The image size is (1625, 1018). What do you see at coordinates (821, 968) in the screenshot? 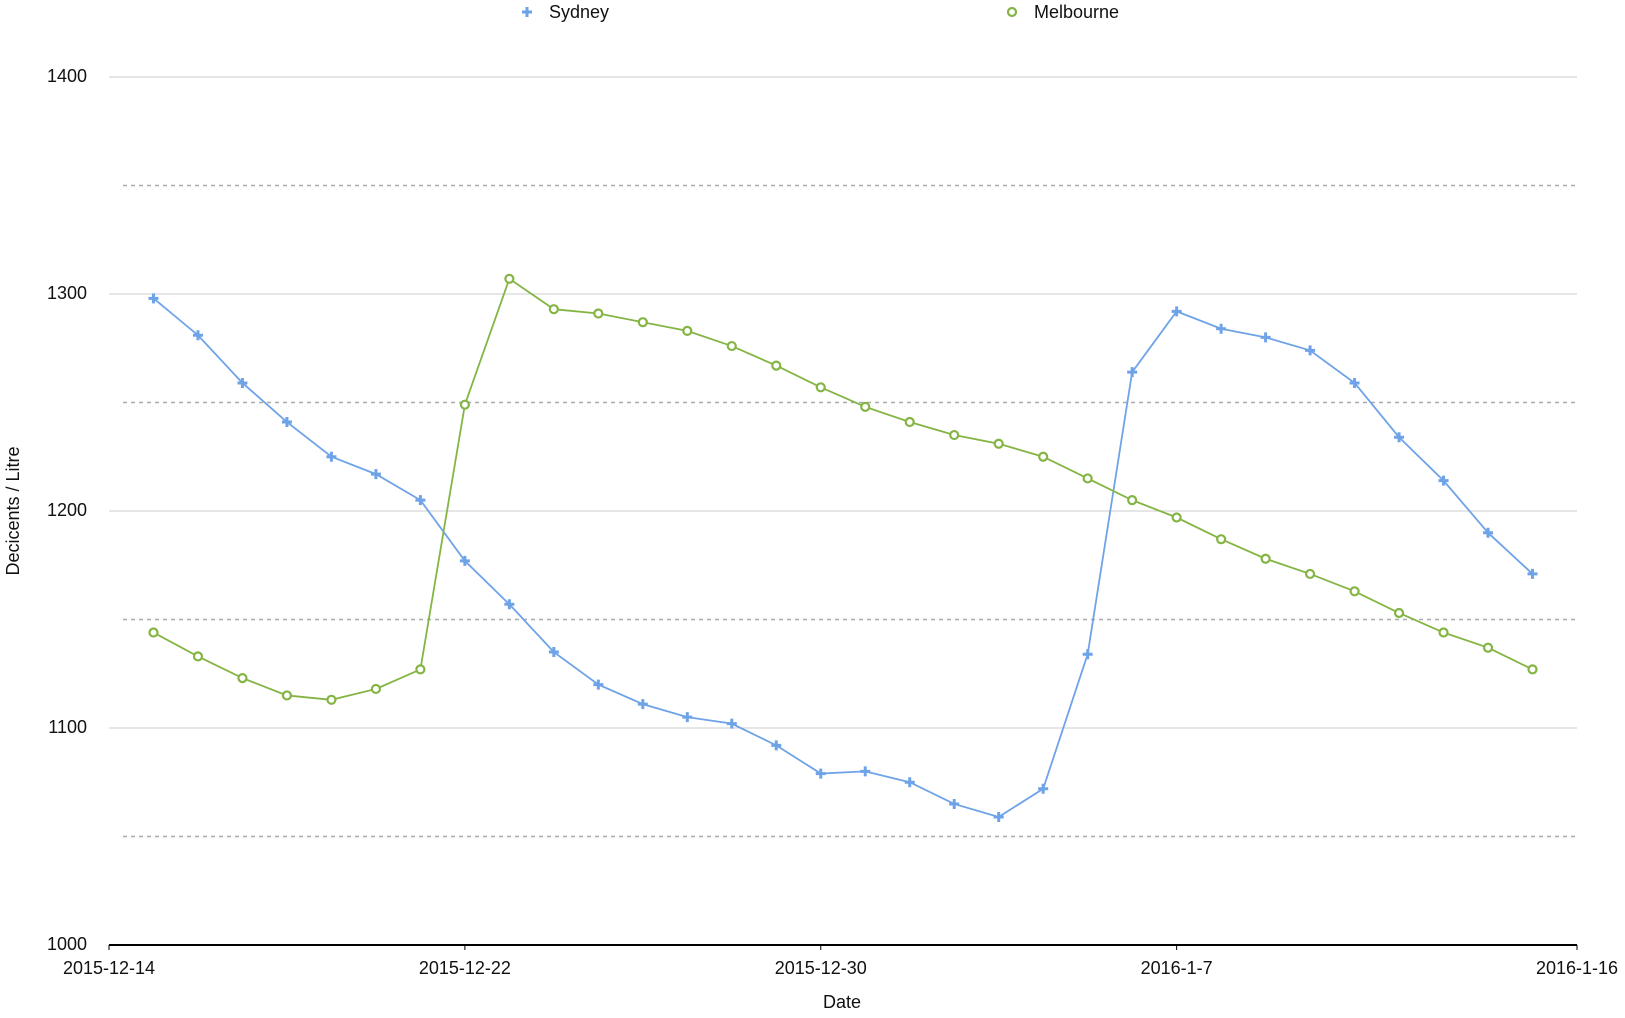
I see `x-tick-label: 2015-12-30` at bounding box center [821, 968].